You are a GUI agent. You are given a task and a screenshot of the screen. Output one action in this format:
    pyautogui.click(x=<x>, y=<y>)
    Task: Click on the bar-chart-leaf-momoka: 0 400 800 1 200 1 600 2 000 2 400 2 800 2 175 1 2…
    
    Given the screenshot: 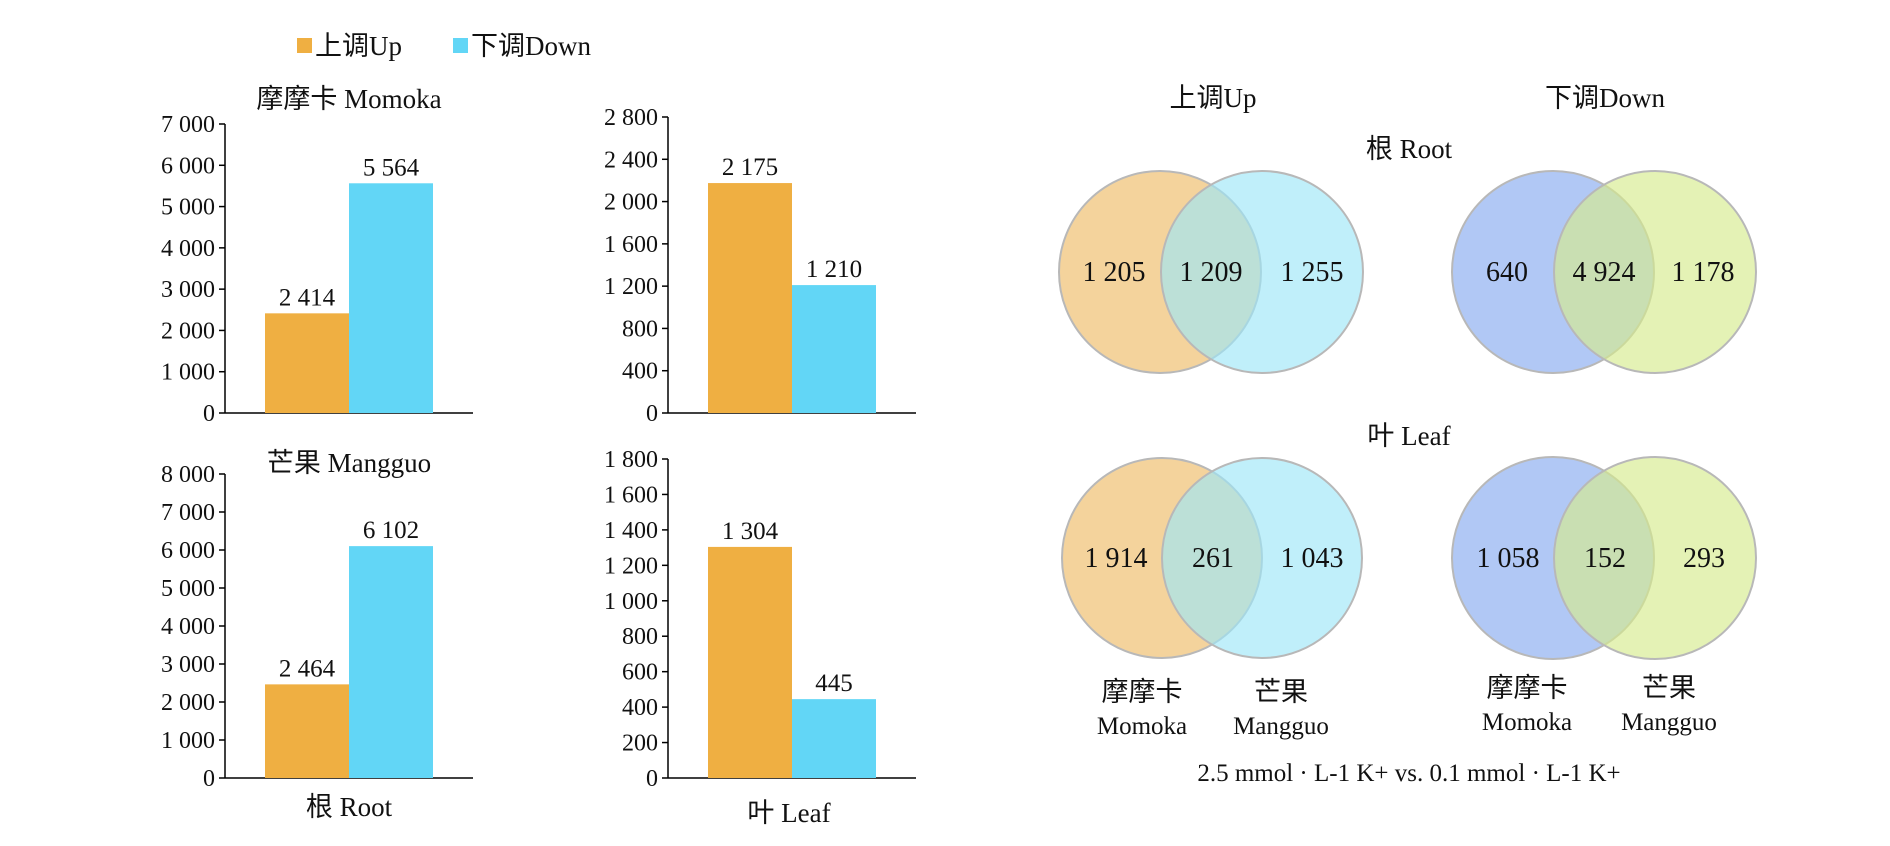 What is the action you would take?
    pyautogui.click(x=760, y=266)
    